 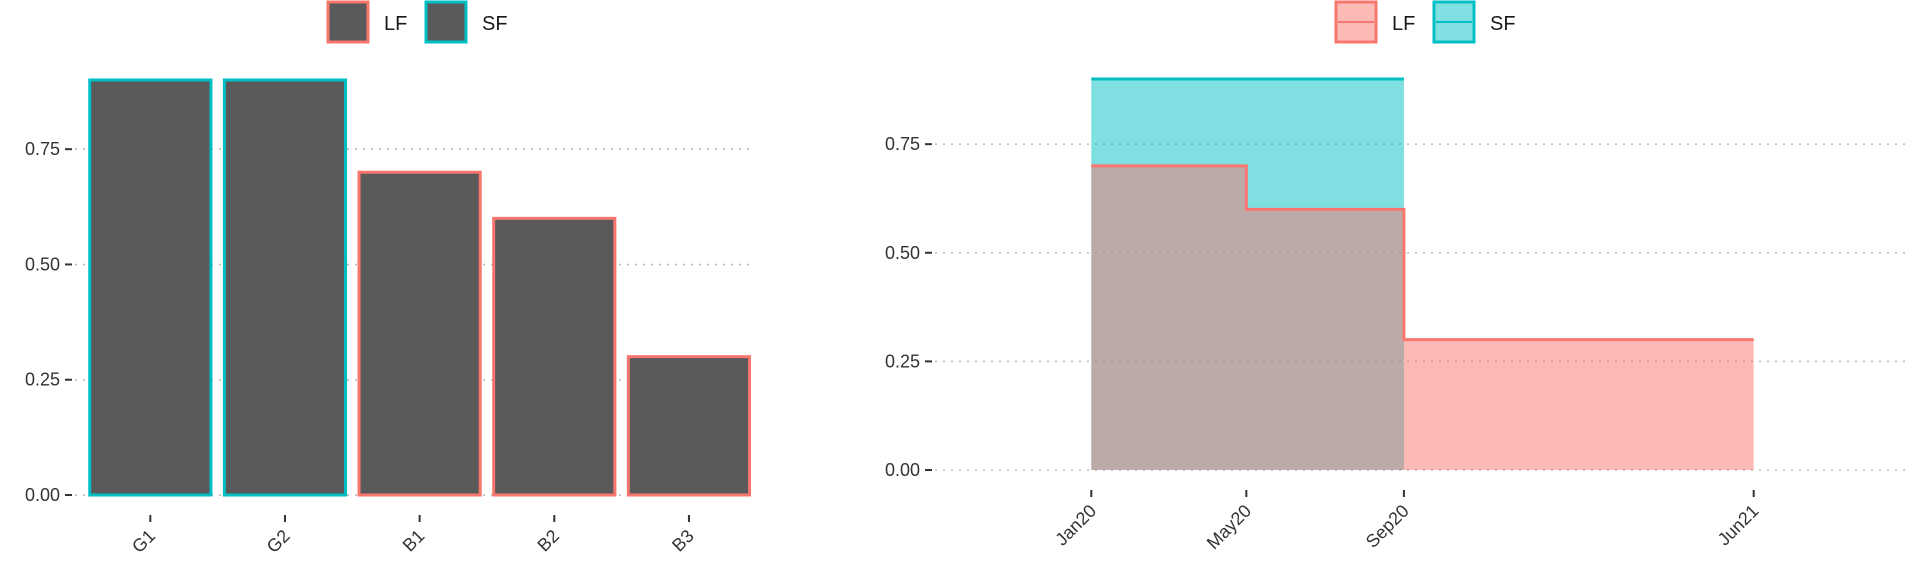 I want to click on bar-b3, so click(x=689, y=426).